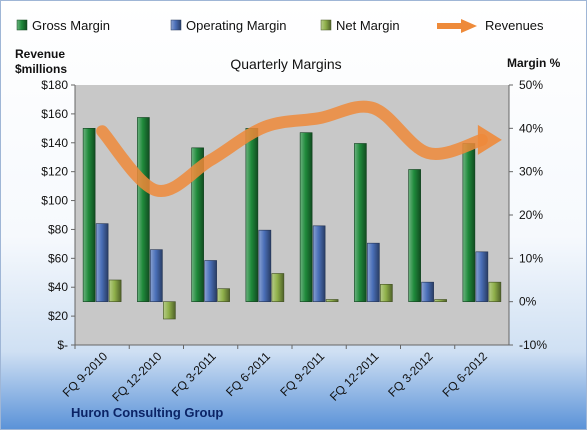 The height and width of the screenshot is (430, 587). I want to click on right-axis-title: Margin %, so click(534, 63).